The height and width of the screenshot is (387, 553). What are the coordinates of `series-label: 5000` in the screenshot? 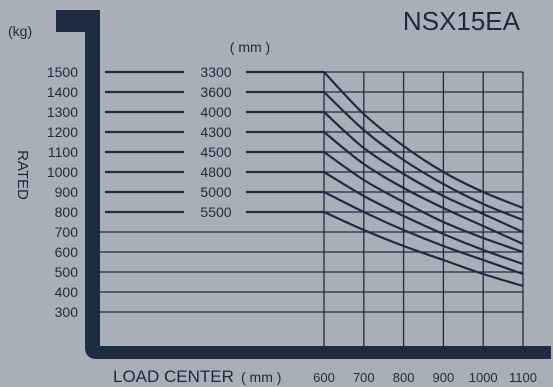 It's located at (215, 192).